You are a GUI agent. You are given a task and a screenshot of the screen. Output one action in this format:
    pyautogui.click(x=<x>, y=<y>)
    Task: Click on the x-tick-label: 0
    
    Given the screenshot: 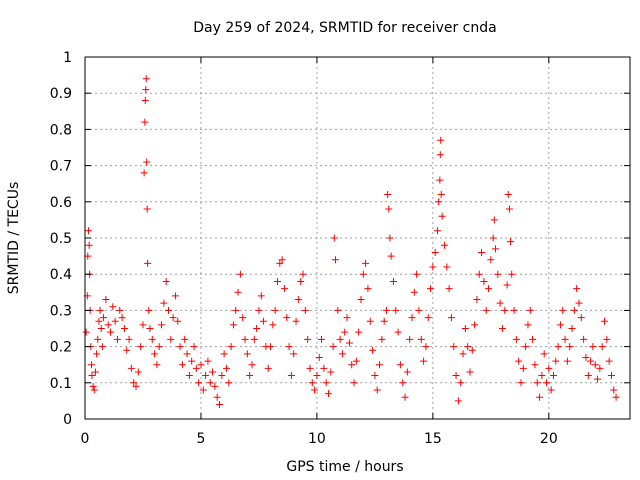 What is the action you would take?
    pyautogui.click(x=85, y=439)
    